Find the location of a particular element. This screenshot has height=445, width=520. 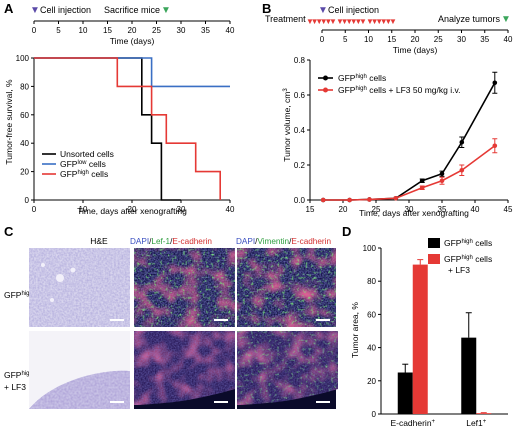

x-tick-label: 35 is located at coordinates (442, 209).